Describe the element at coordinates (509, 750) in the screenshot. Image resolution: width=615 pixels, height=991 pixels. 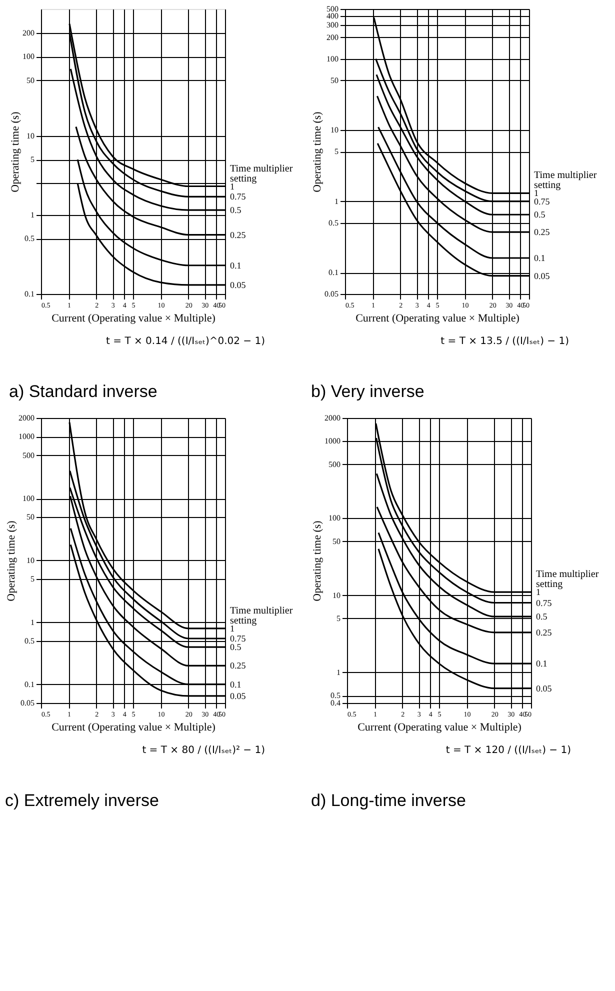
I see `text: t = T × 120 / ((I/Iₛₑₜ) − 1)` at that location.